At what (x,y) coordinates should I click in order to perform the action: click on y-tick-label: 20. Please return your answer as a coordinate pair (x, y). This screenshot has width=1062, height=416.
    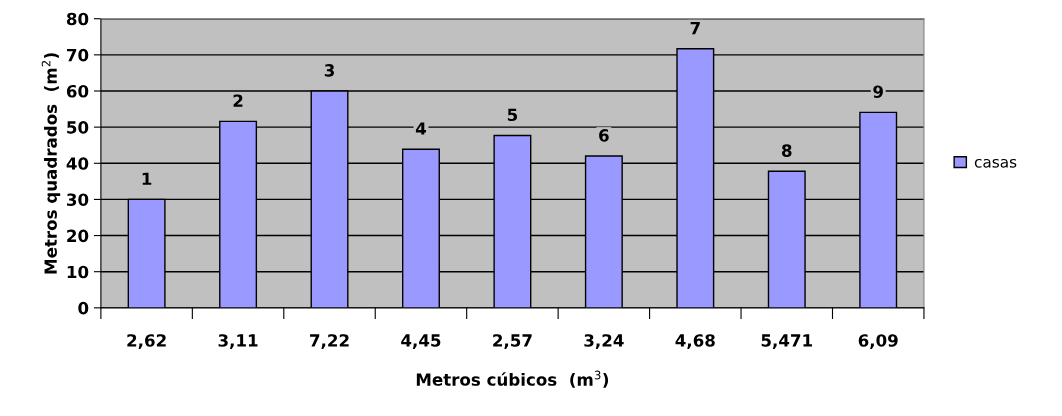
    Looking at the image, I should click on (78, 236).